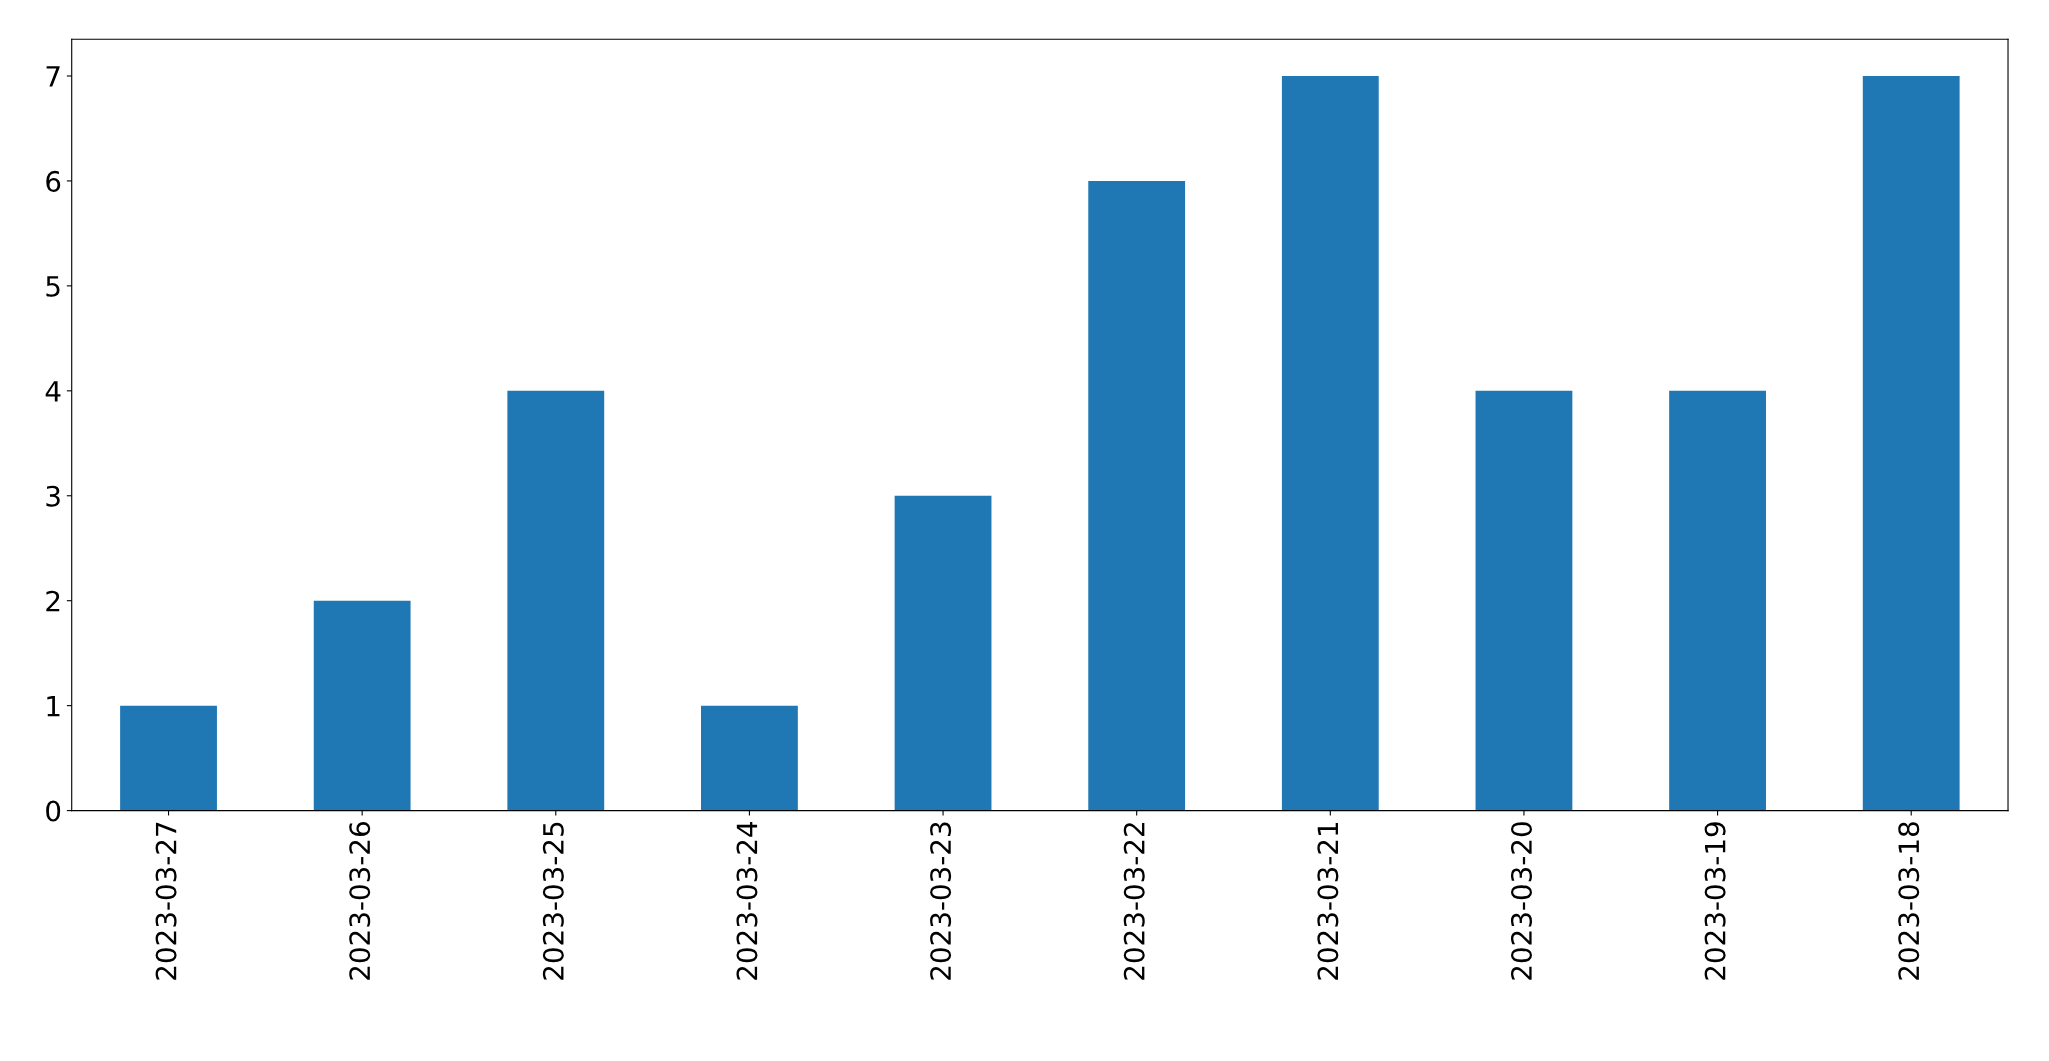 The height and width of the screenshot is (1061, 2049). What do you see at coordinates (941, 901) in the screenshot?
I see `x-tick-label: 2023-03-23` at bounding box center [941, 901].